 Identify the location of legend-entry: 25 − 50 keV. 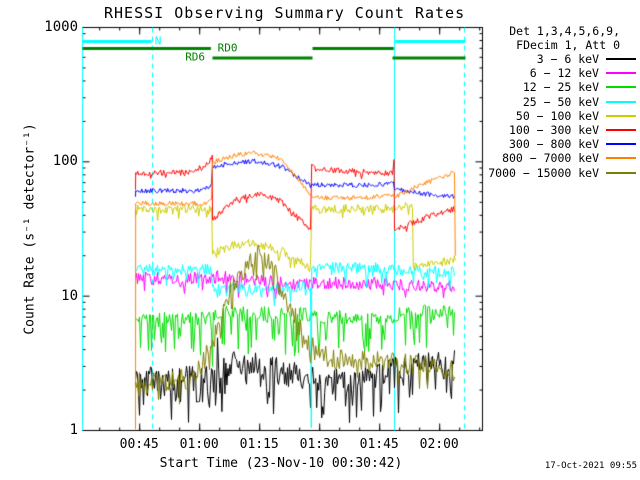
(579, 102).